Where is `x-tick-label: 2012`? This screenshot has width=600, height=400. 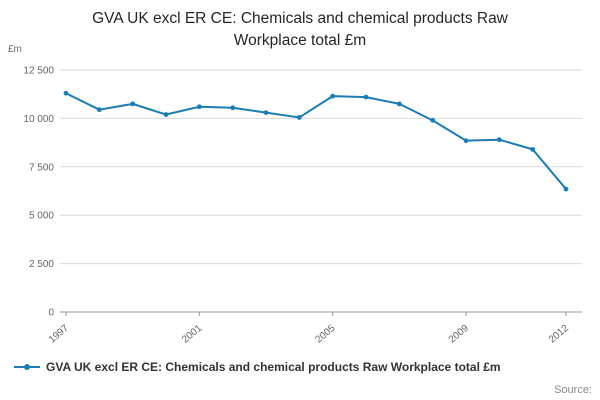
x-tick-label: 2012 is located at coordinates (559, 334).